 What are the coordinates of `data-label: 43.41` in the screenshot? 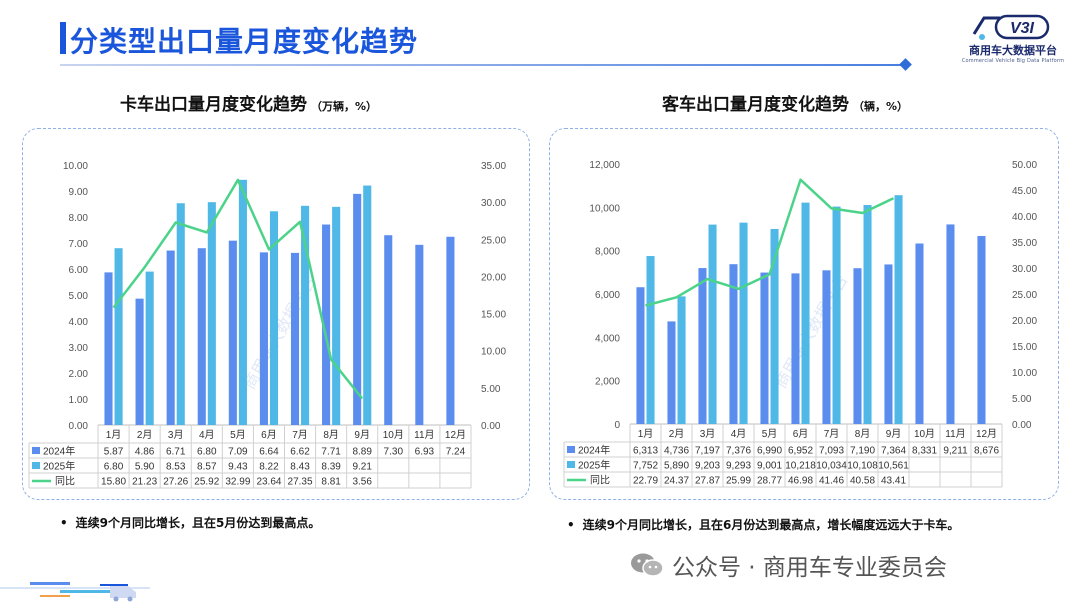 It's located at (893, 481).